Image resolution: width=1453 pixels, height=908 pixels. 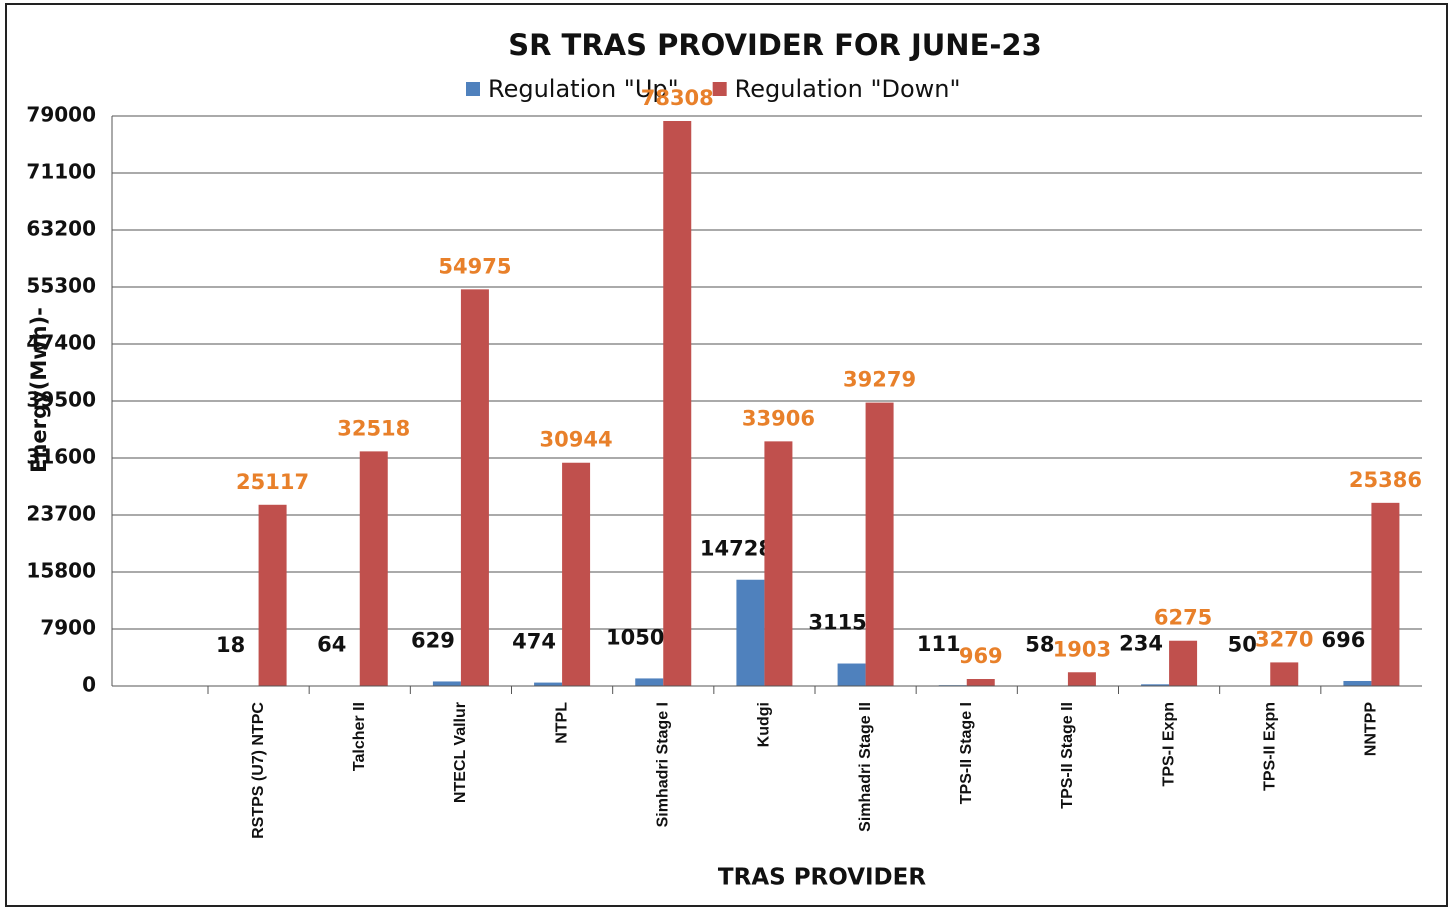 I want to click on chart-title: SR TRAS PROVIDER FOR JUNE-23, so click(x=775, y=45).